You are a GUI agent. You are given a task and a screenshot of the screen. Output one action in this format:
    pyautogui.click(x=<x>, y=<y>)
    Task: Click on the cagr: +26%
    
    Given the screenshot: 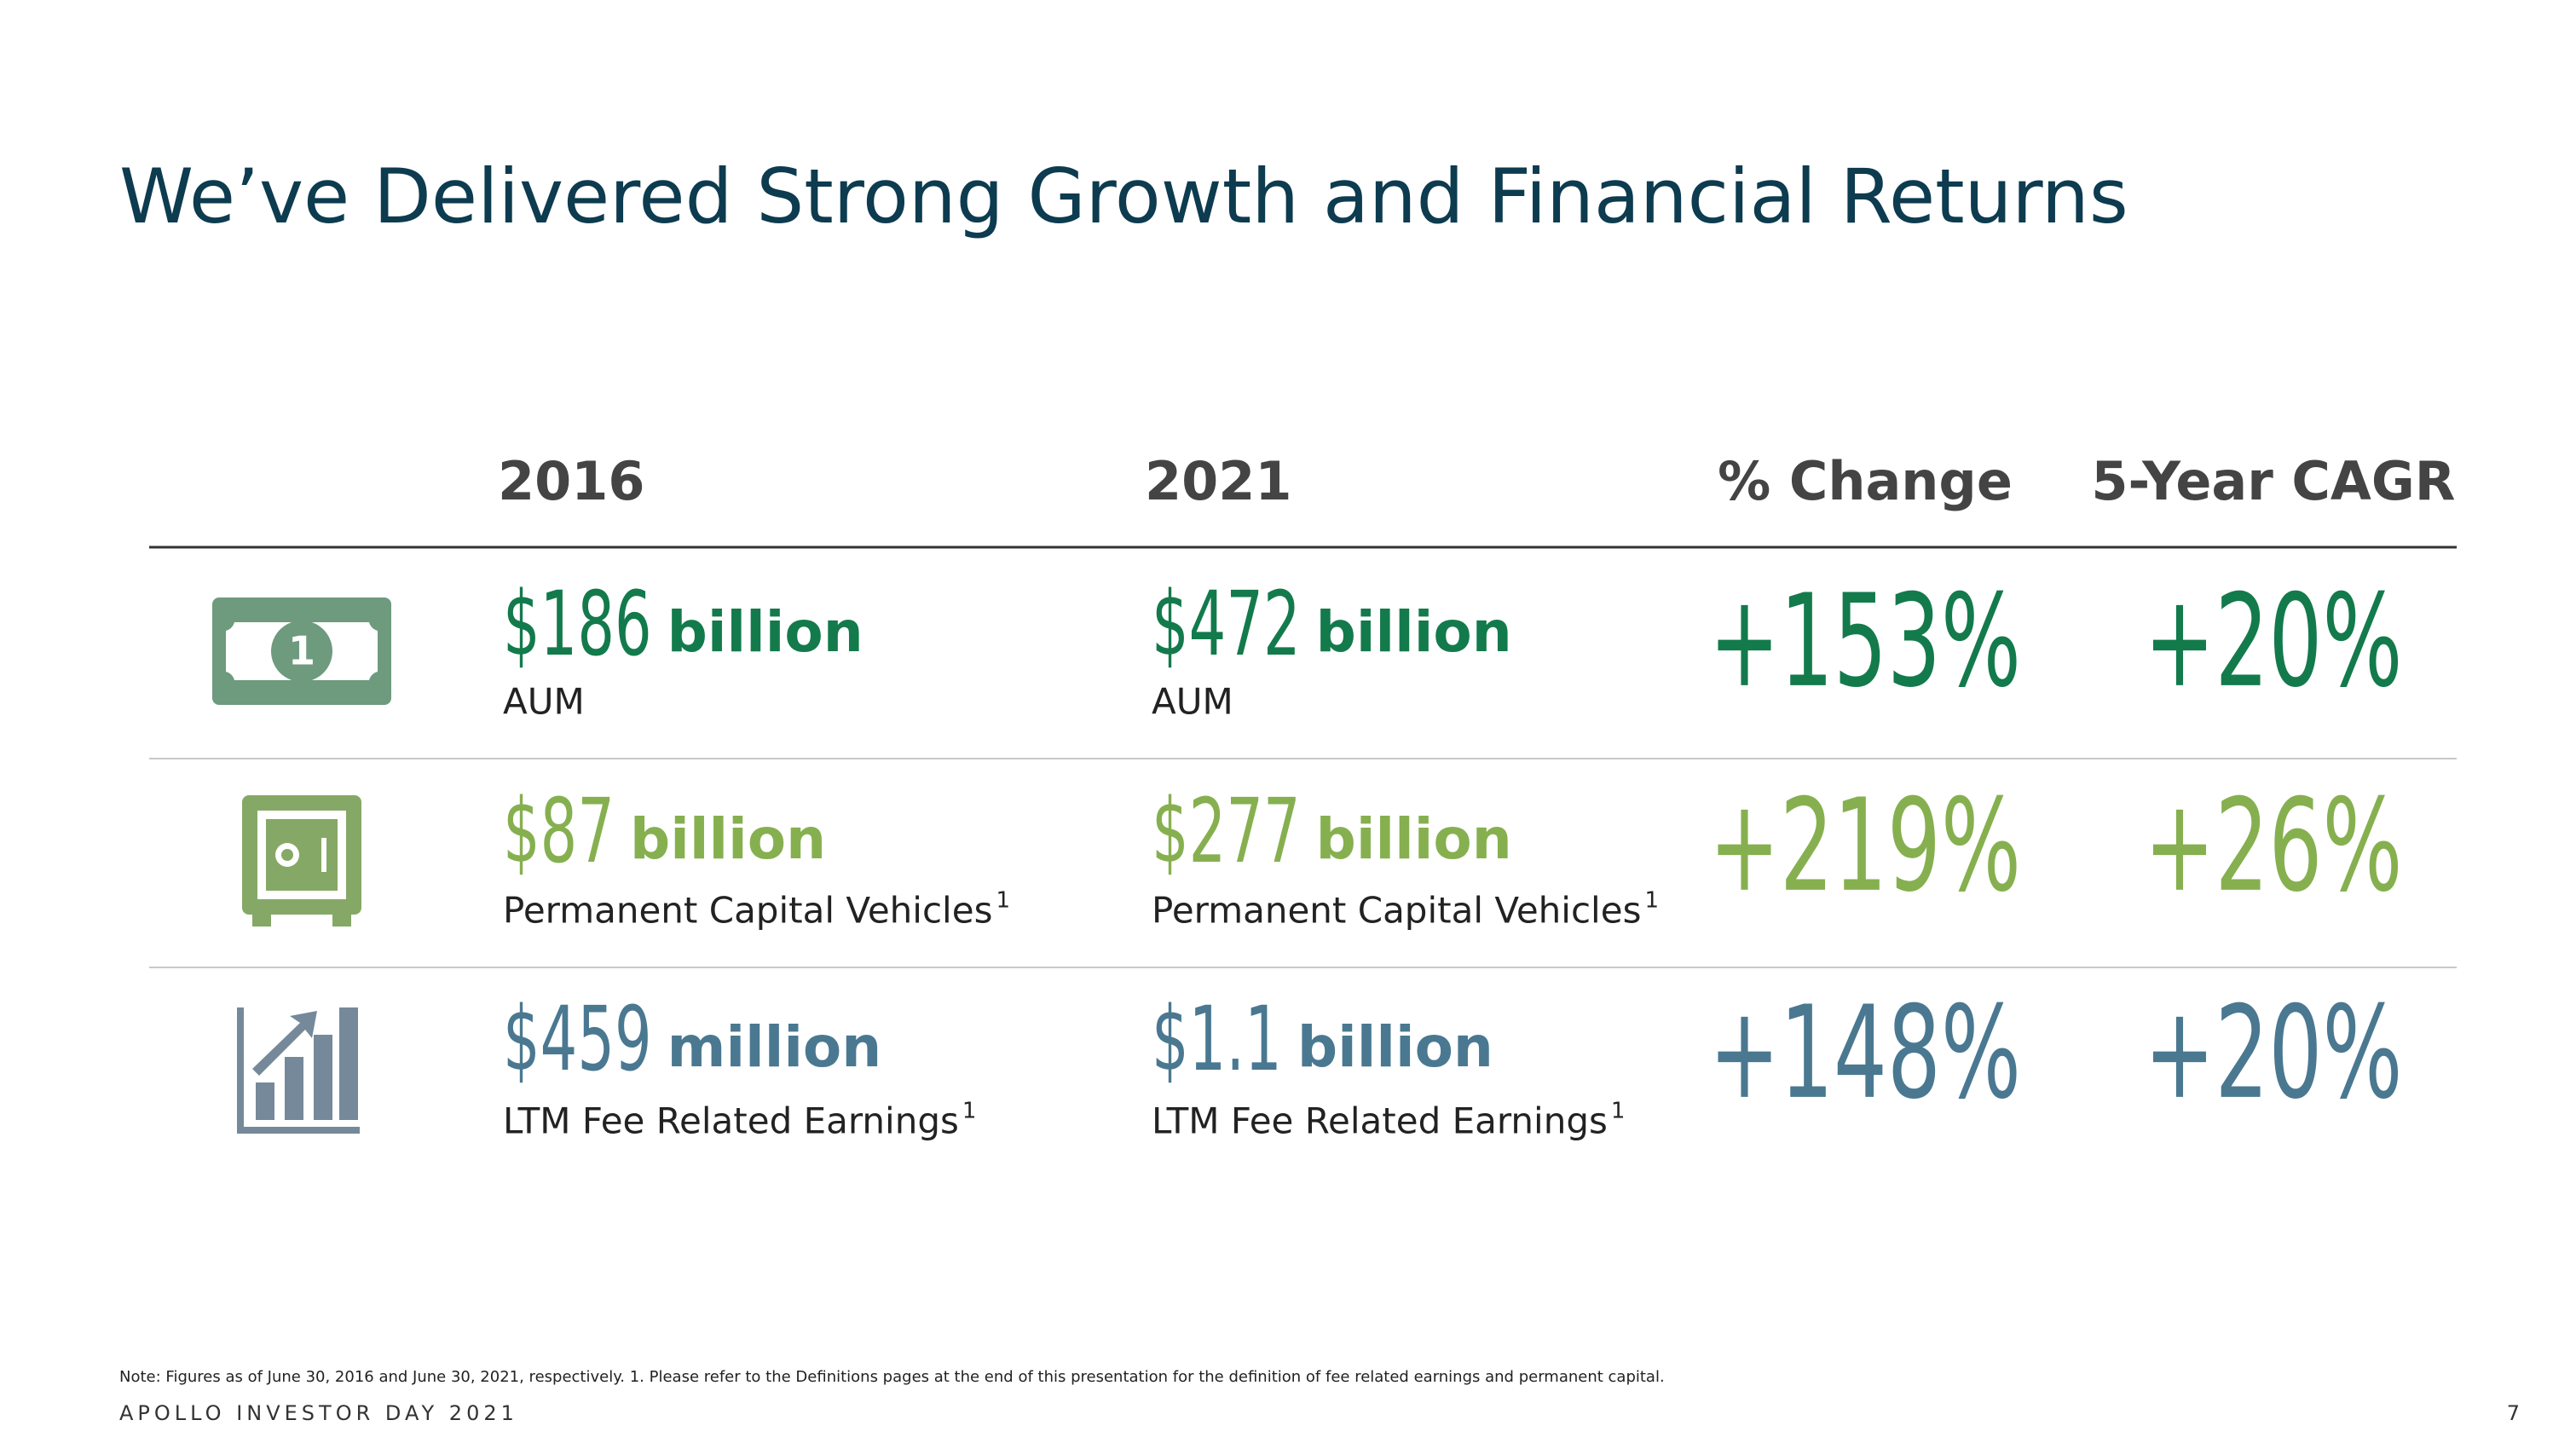 What is the action you would take?
    pyautogui.click(x=2274, y=846)
    